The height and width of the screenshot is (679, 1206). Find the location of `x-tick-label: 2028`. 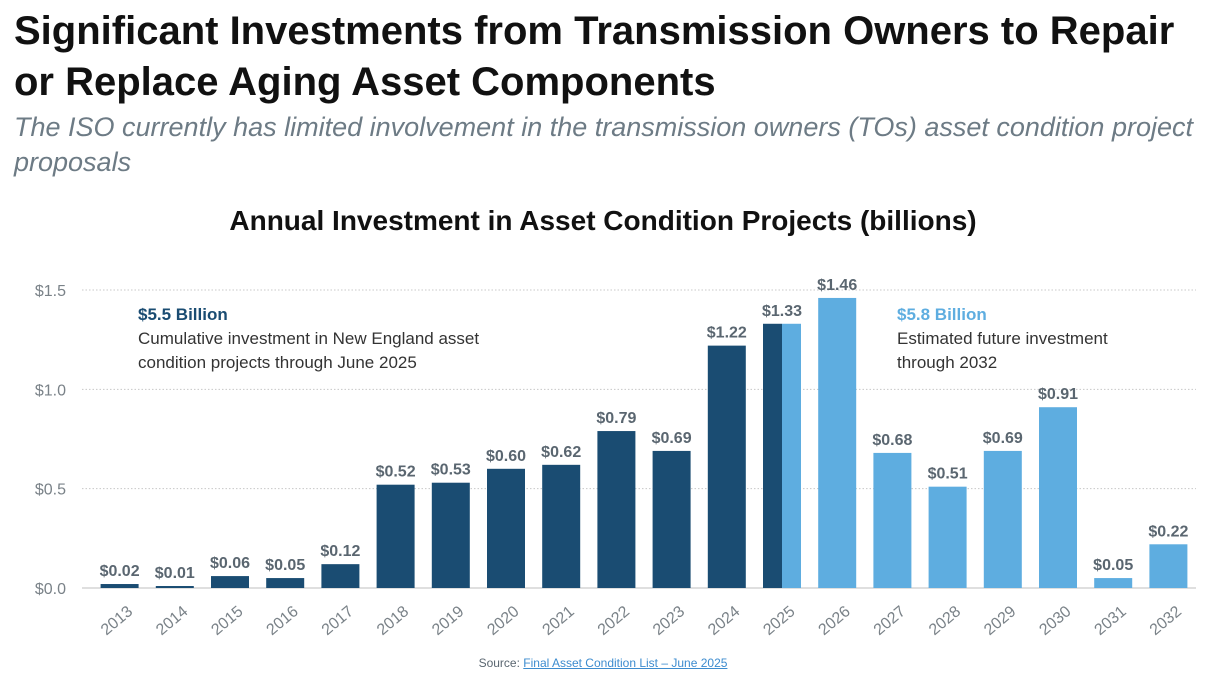

x-tick-label: 2028 is located at coordinates (945, 621).